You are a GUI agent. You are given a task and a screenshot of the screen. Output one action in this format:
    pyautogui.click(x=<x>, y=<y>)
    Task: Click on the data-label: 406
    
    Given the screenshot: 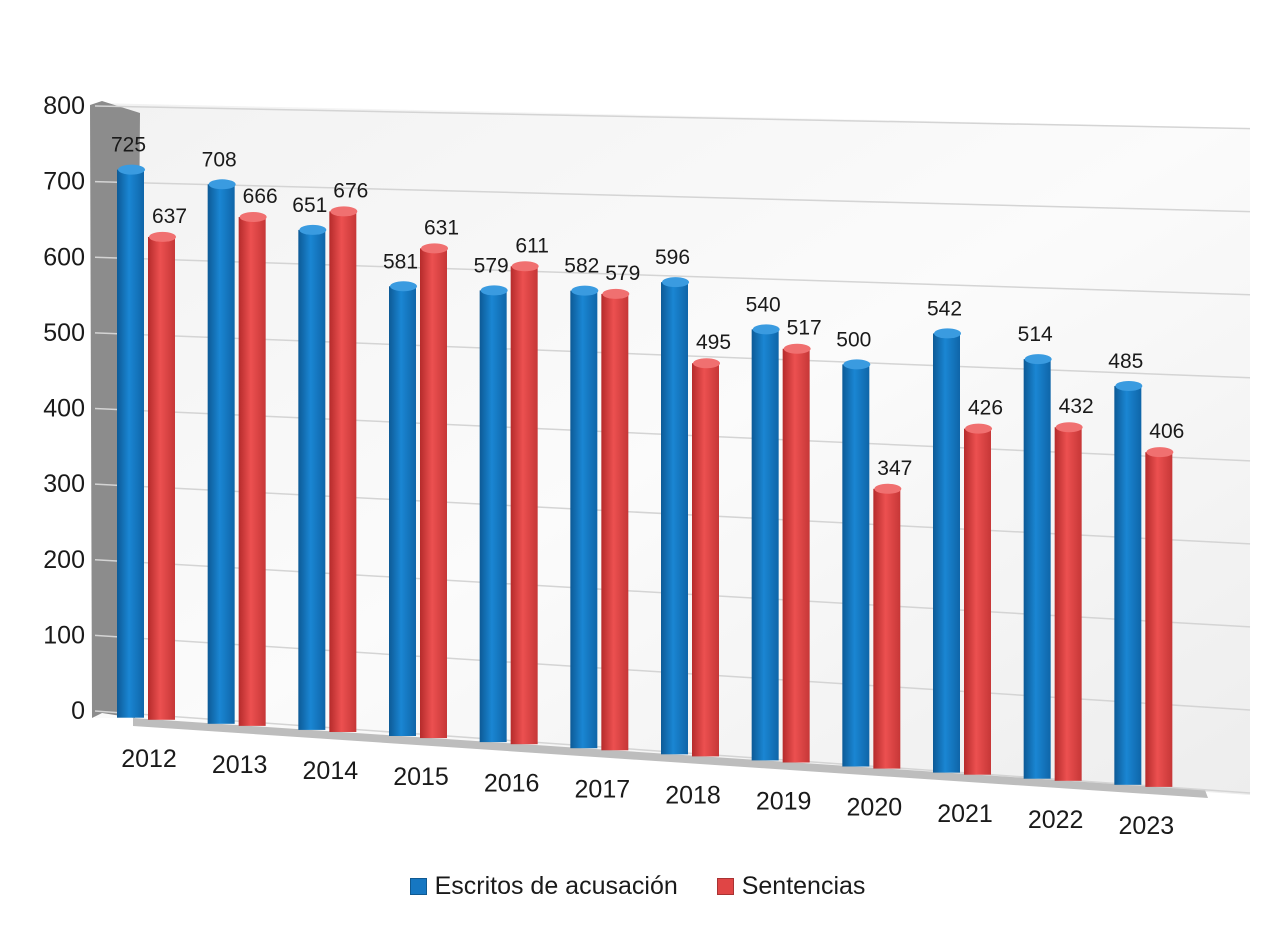 What is the action you would take?
    pyautogui.click(x=1166, y=431)
    